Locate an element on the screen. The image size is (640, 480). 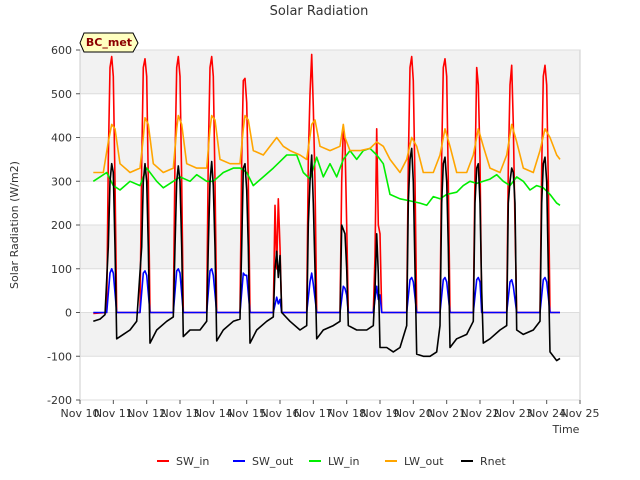
chart-title: Solar Radiation is located at coordinates (319, 11).